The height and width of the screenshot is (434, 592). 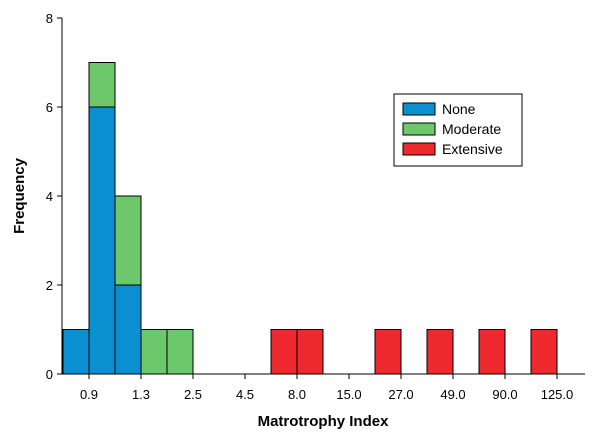 I want to click on x-tick-label: 49.0, so click(x=452, y=394).